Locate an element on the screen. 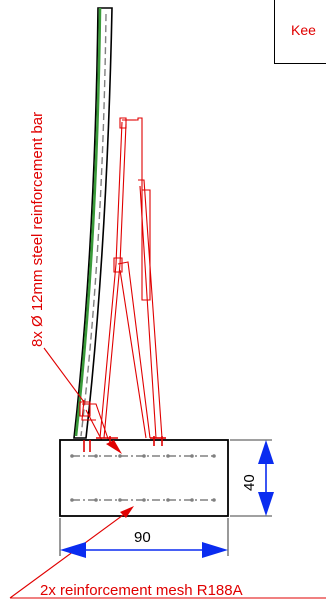 This screenshot has width=326, height=610. steel-reinforcement-bars is located at coordinates (121, 287).